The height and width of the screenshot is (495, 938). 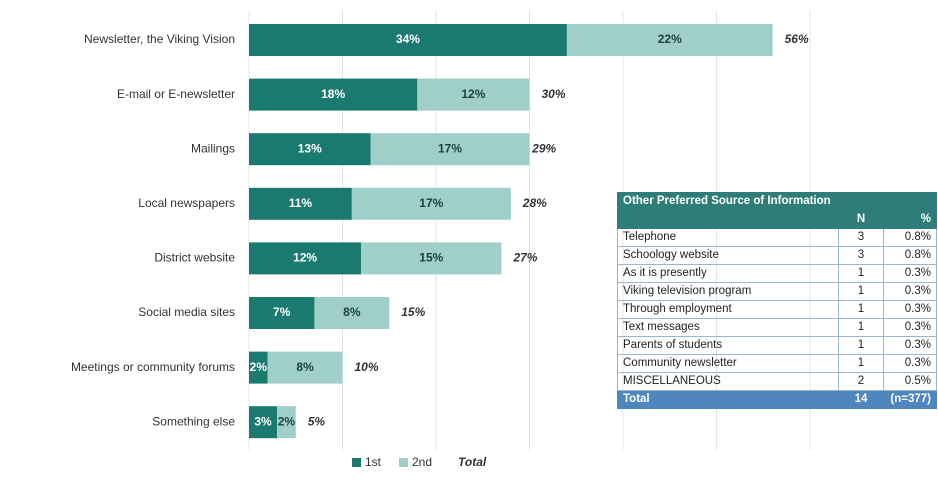 What do you see at coordinates (728, 273) in the screenshot?
I see `table-cell: As it is presently` at bounding box center [728, 273].